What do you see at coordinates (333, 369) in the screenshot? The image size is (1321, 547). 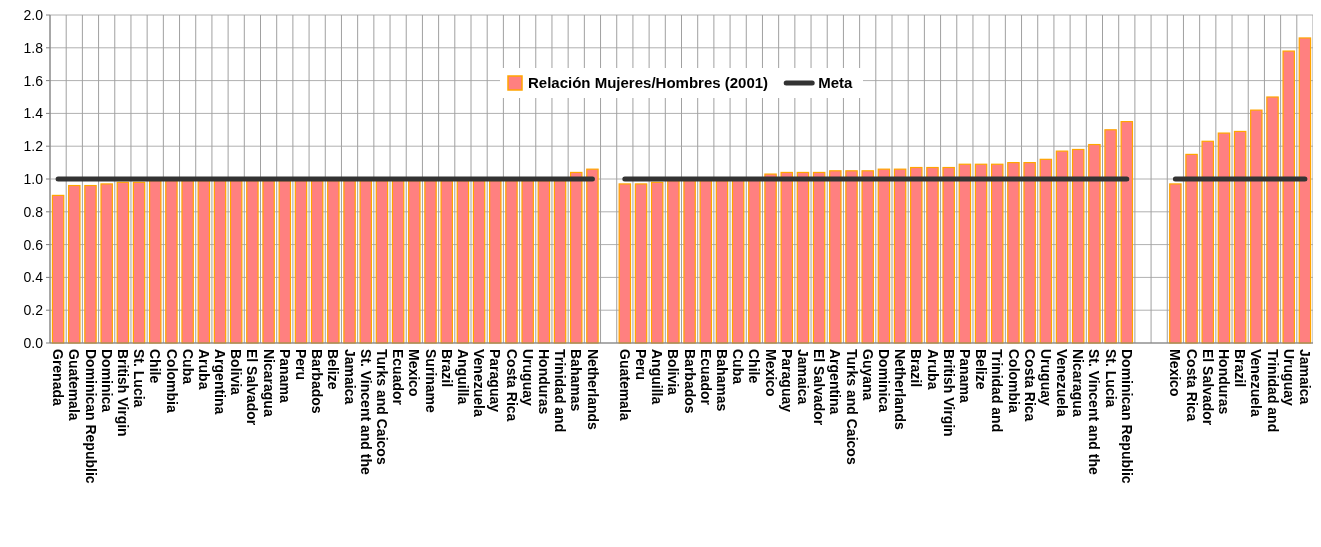 I see `x-tick-label: Belize` at bounding box center [333, 369].